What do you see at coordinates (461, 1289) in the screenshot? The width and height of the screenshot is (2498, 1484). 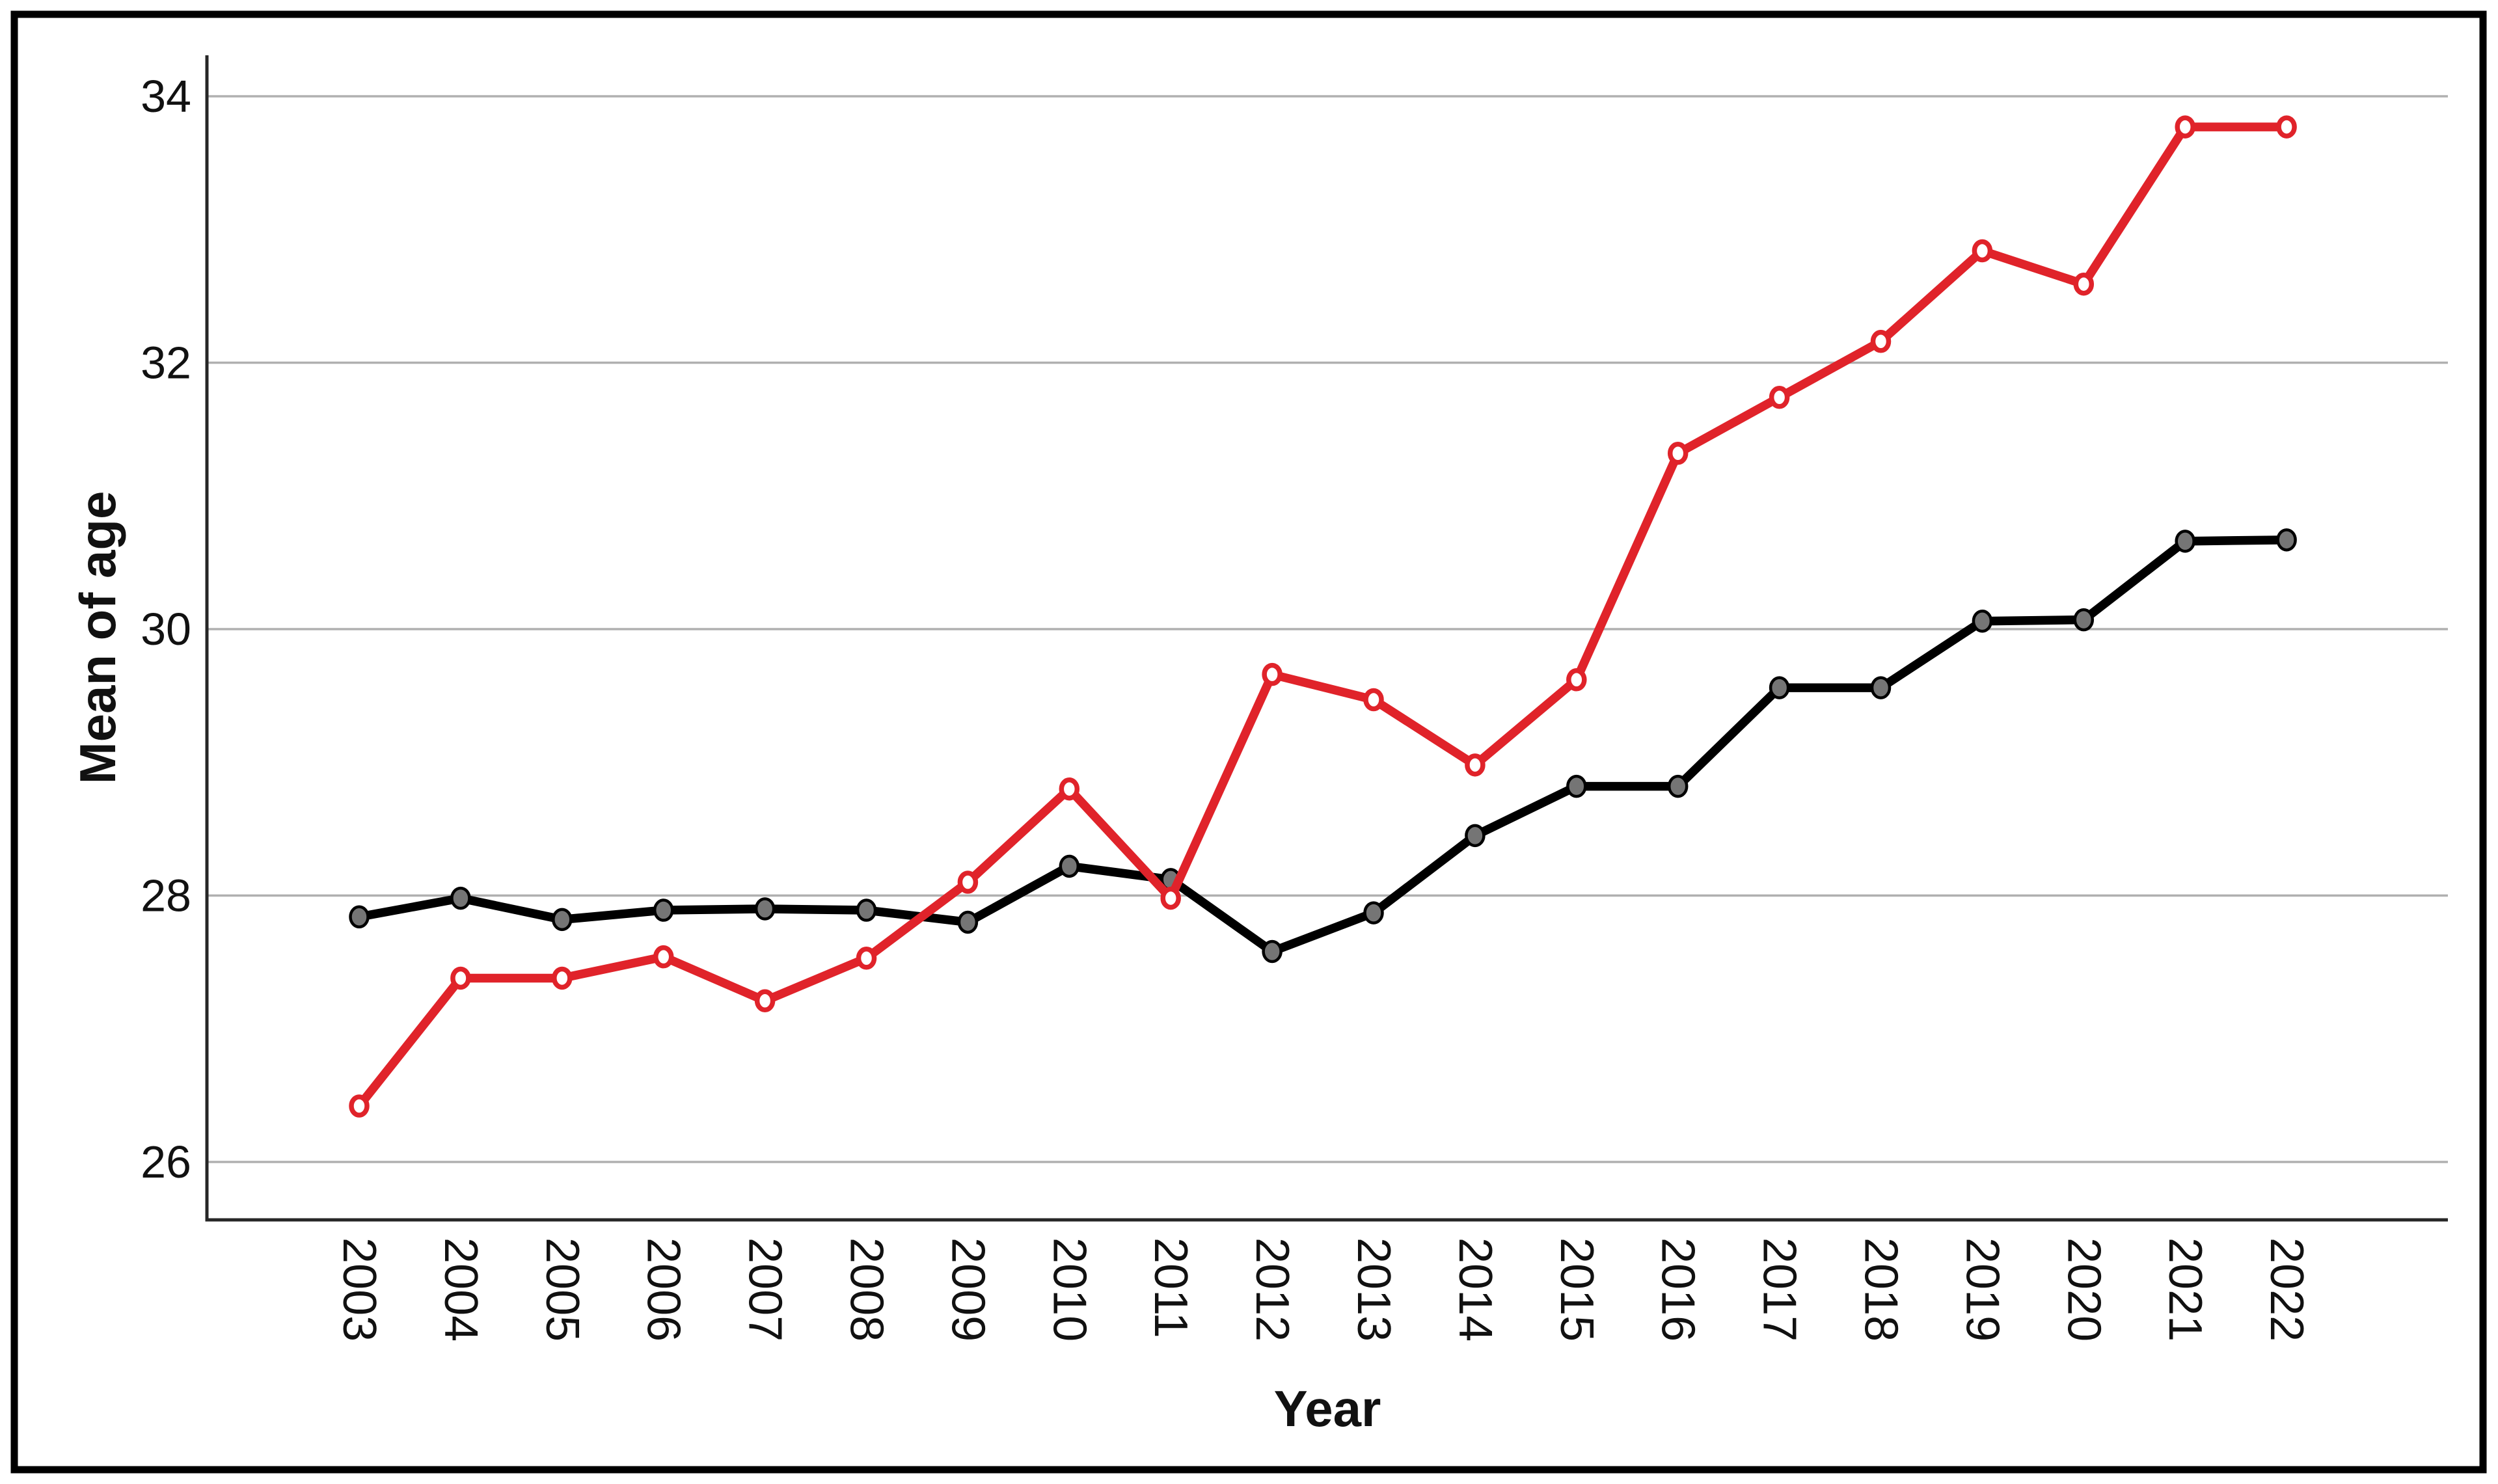 I see `x-tick-label-2004: 2004` at bounding box center [461, 1289].